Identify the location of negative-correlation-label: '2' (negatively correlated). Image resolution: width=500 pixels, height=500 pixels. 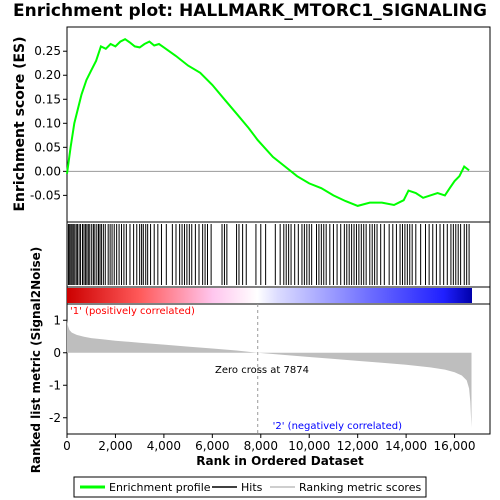
(337, 426).